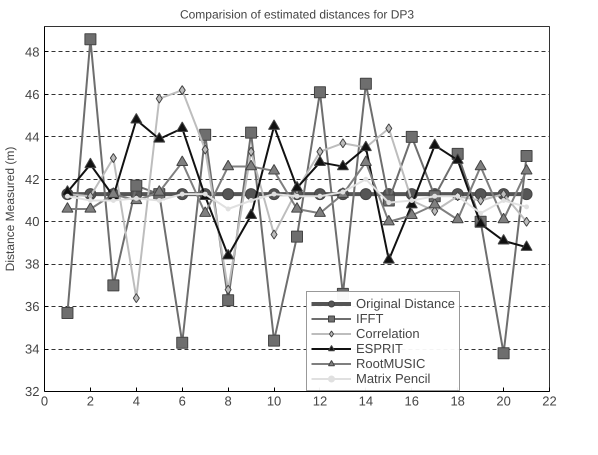 Image resolution: width=598 pixels, height=455 pixels. I want to click on x-tick-label: 20, so click(503, 401).